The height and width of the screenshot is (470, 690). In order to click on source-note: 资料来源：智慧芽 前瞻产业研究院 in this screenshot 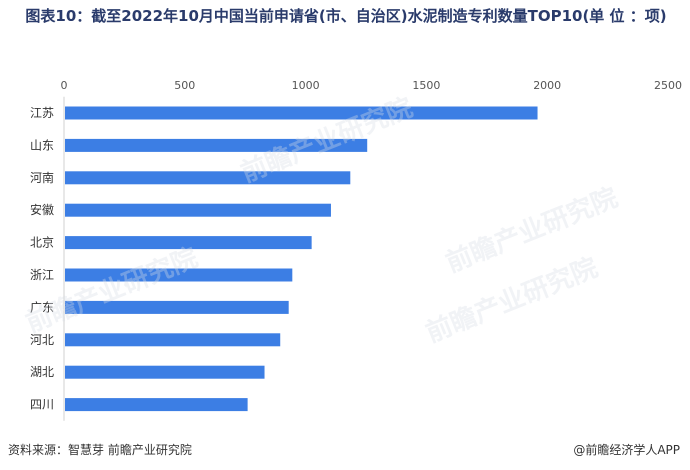, I will do `click(100, 450)`.